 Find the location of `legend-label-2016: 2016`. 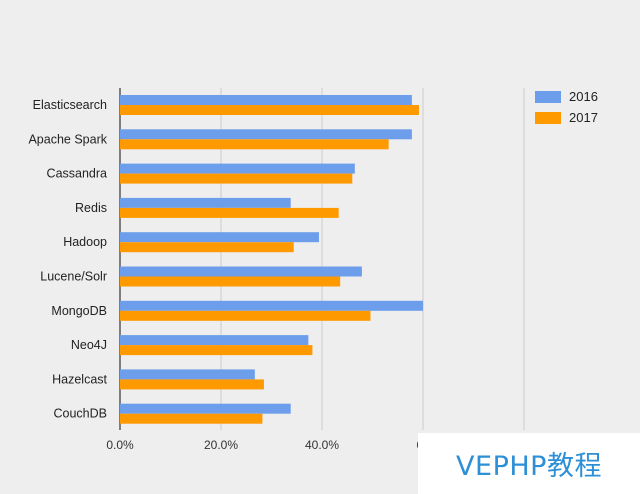

legend-label-2016: 2016 is located at coordinates (583, 96).